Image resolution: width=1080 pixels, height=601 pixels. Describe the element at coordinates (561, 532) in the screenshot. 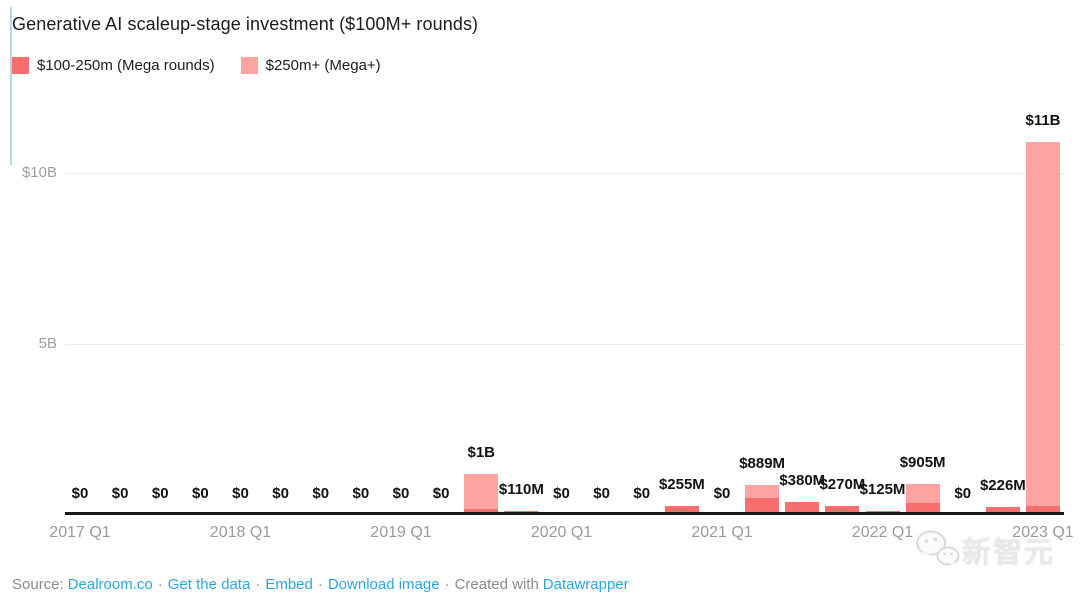

I see `x-axis-tick-label: 2020 Q1` at that location.